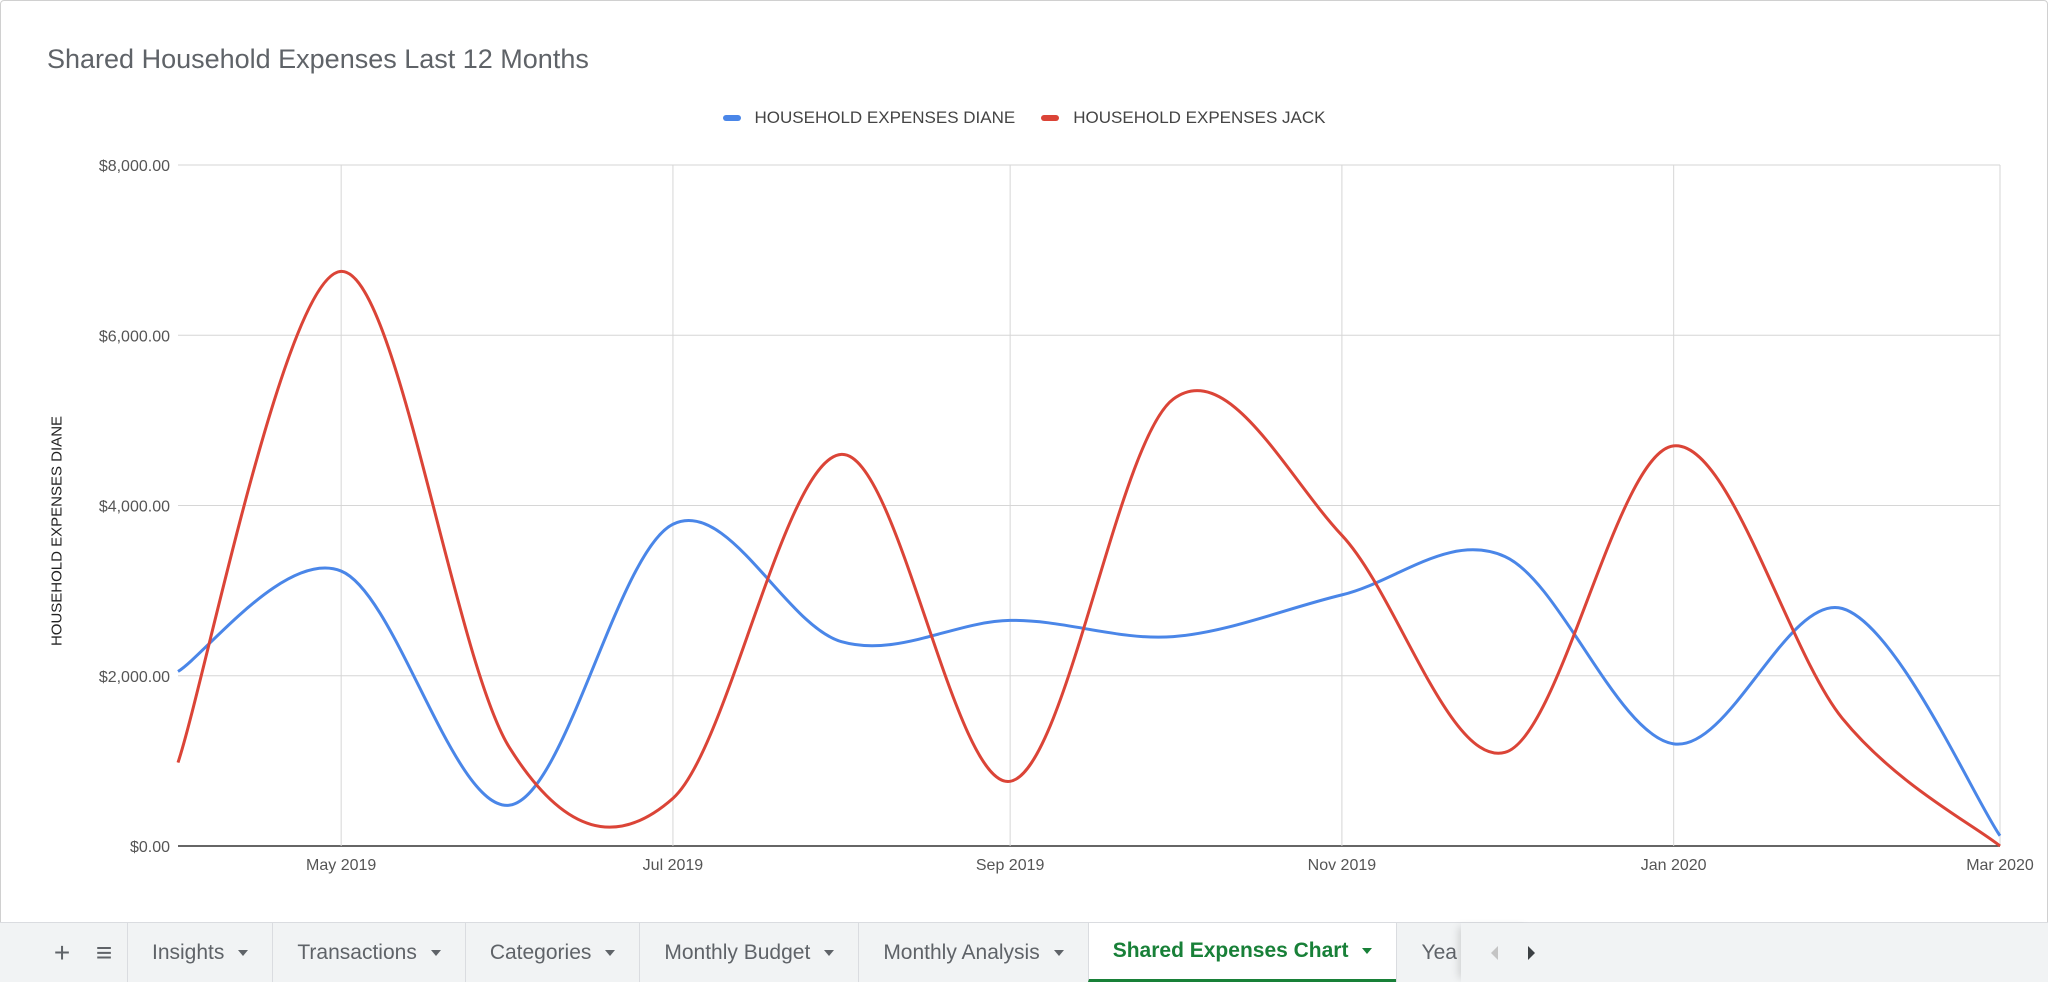 This screenshot has height=982, width=2048. I want to click on tab-scroll-controls, so click(1498, 952).